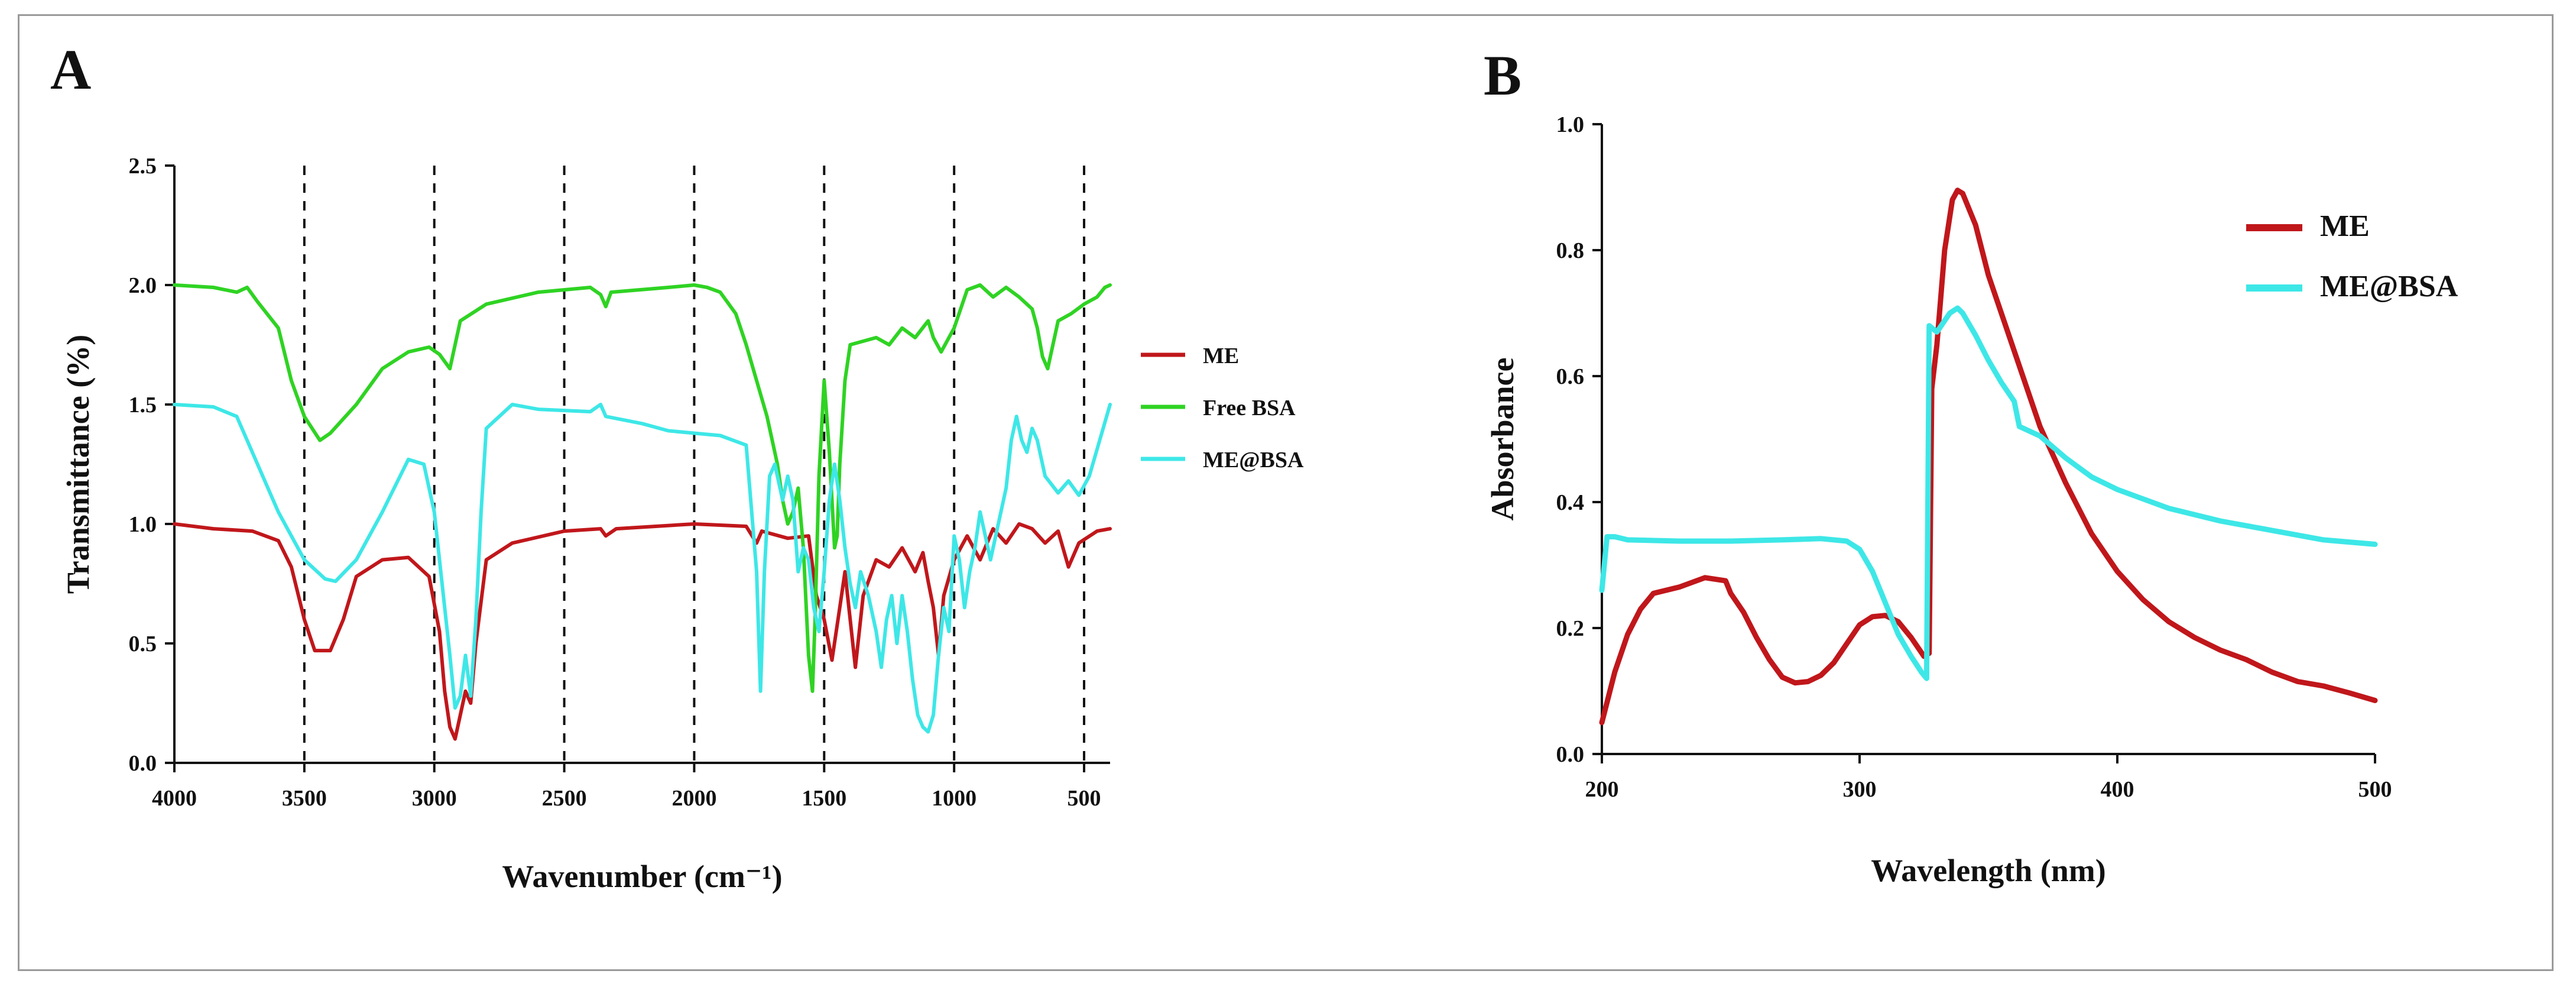 The width and height of the screenshot is (2576, 987). I want to click on x-axis-title-b: Wavelength (nm), so click(1988, 871).